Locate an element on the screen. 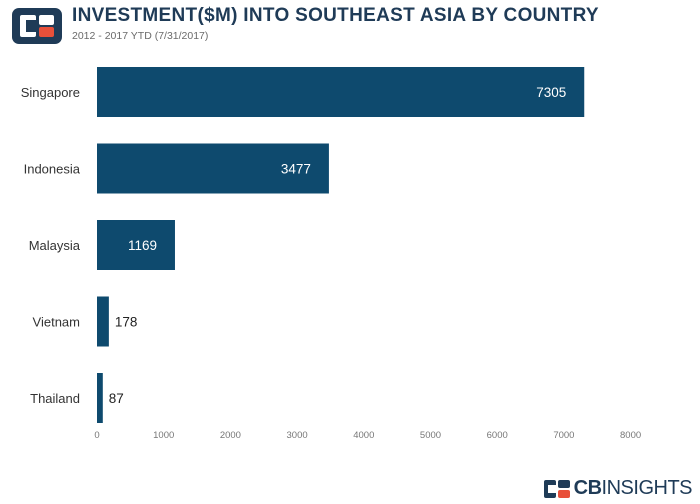 The image size is (700, 504). bar-malaysia is located at coordinates (136, 245).